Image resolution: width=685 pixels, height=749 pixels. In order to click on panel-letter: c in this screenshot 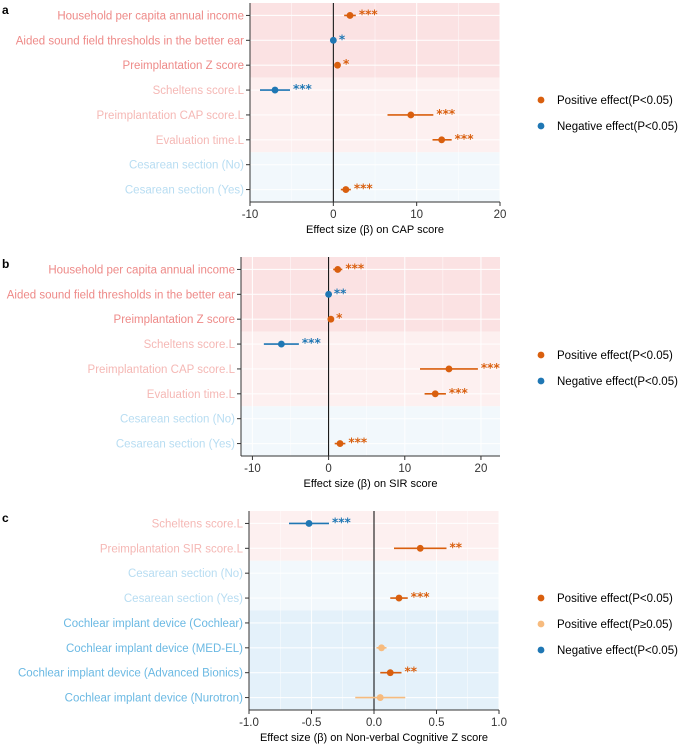, I will do `click(5, 518)`.